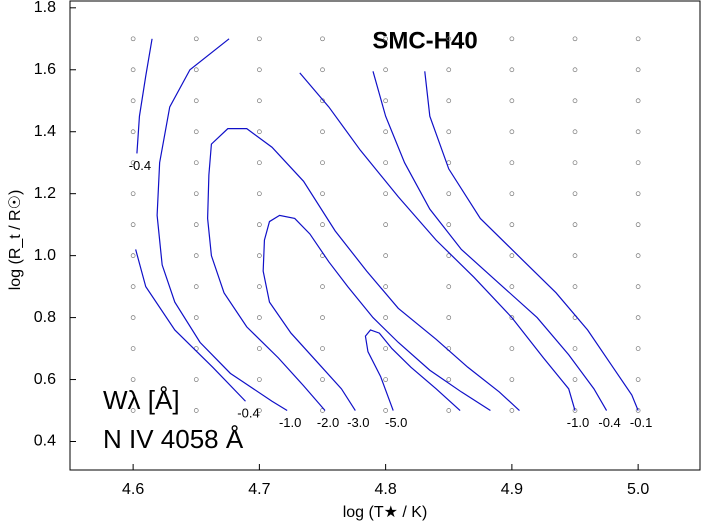  I want to click on x-tick-label: 4.7, so click(259, 489).